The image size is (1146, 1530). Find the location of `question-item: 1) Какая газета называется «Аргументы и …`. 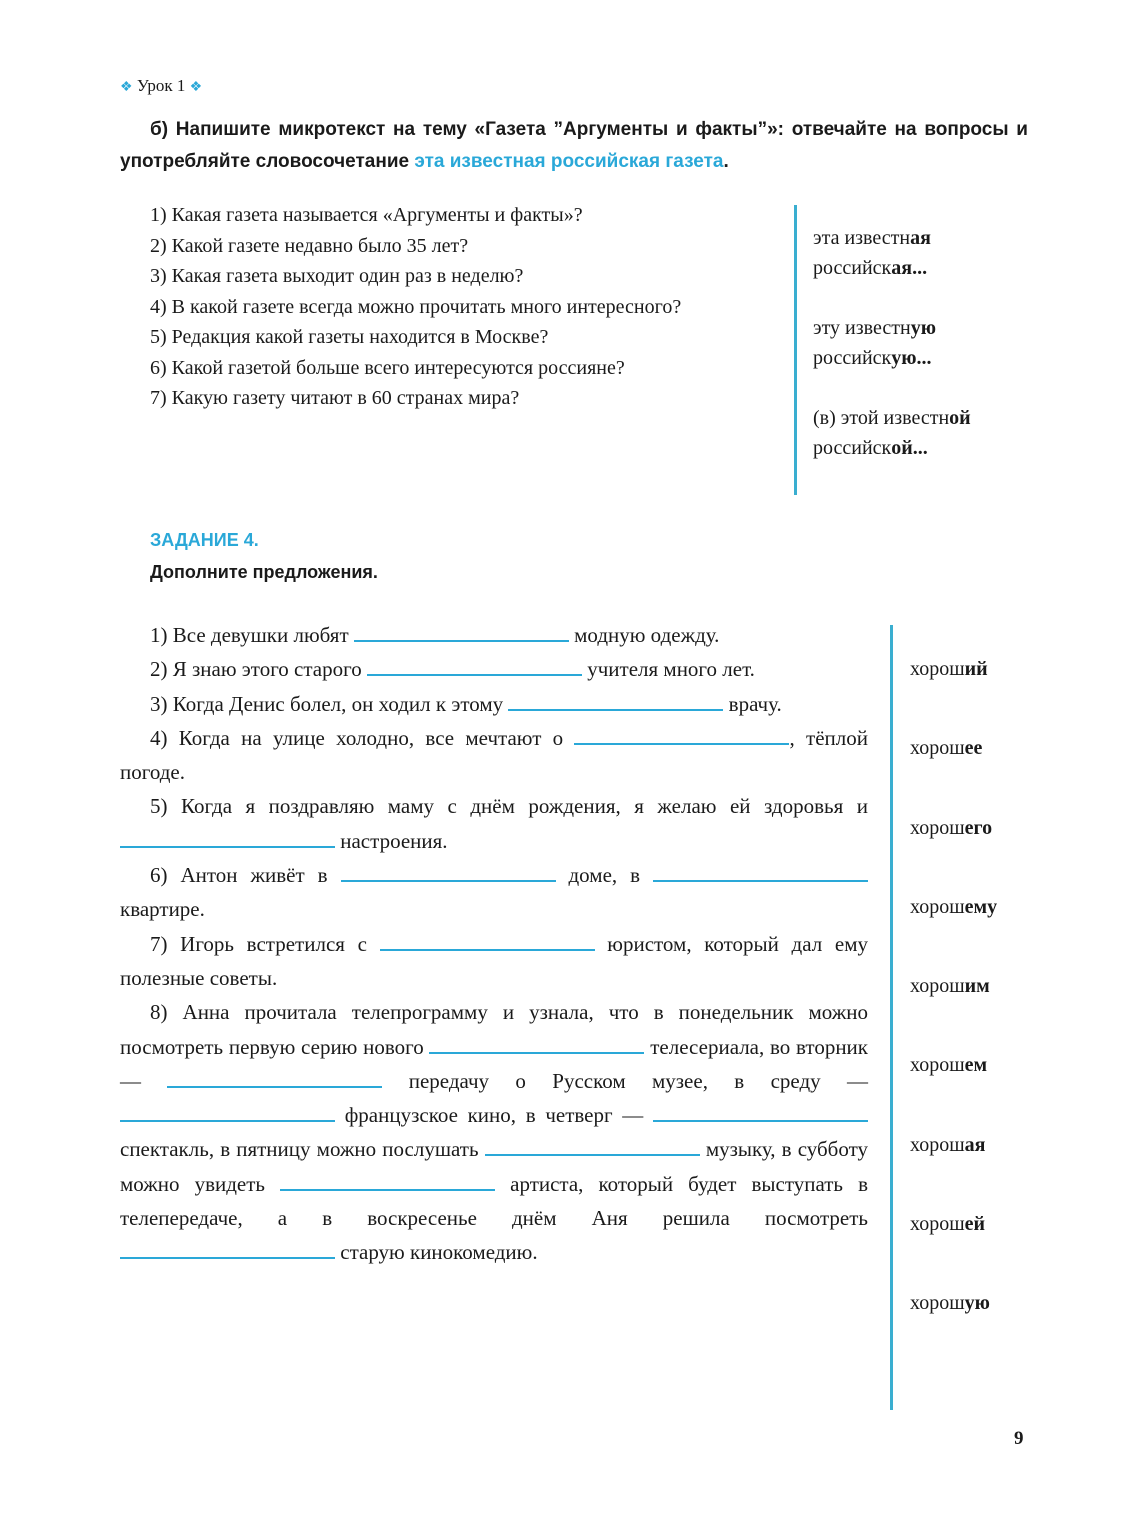

question-item: 1) Какая газета называется «Аргументы и … is located at coordinates (366, 215).